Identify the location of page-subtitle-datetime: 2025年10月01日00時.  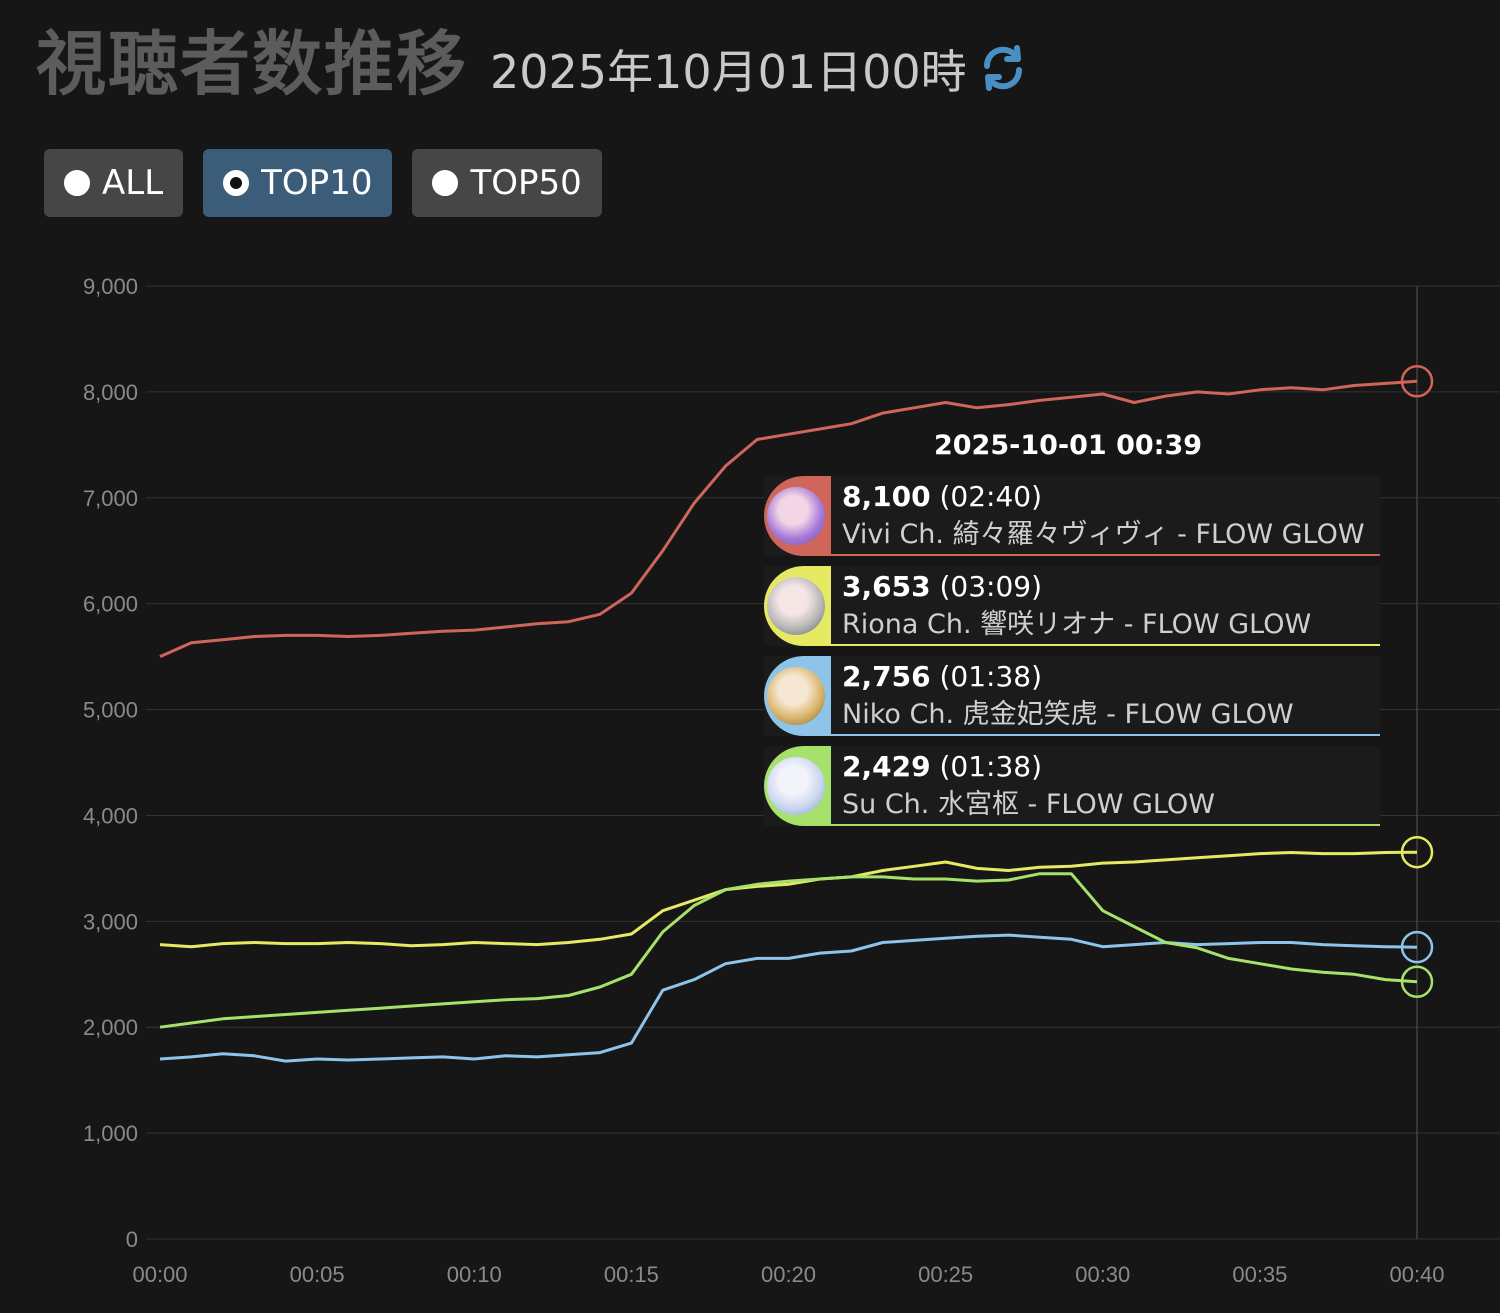
(728, 72).